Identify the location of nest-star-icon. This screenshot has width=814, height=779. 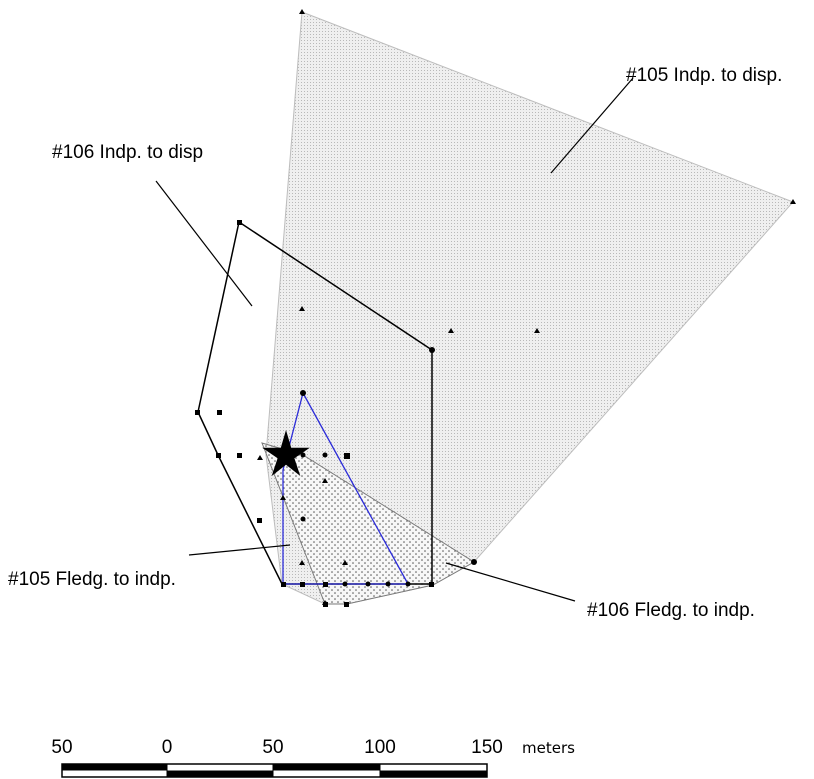
(286, 453).